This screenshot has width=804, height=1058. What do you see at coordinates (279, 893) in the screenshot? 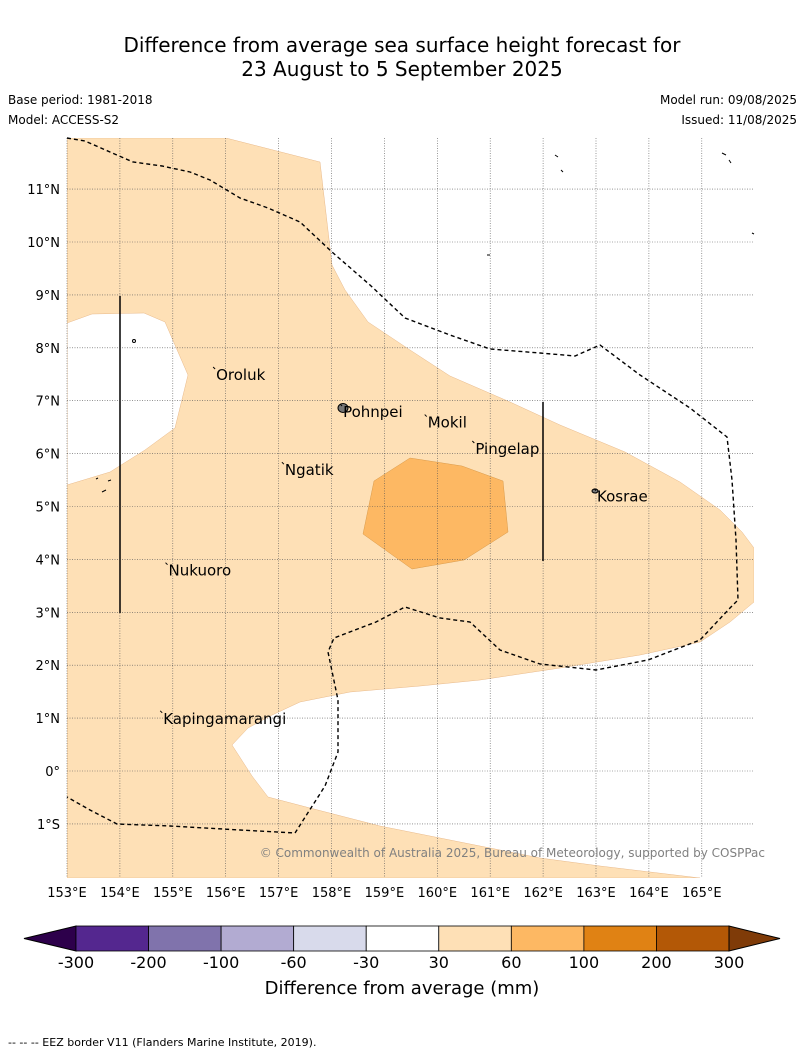
I see `lon-tick-label: 157°E` at bounding box center [279, 893].